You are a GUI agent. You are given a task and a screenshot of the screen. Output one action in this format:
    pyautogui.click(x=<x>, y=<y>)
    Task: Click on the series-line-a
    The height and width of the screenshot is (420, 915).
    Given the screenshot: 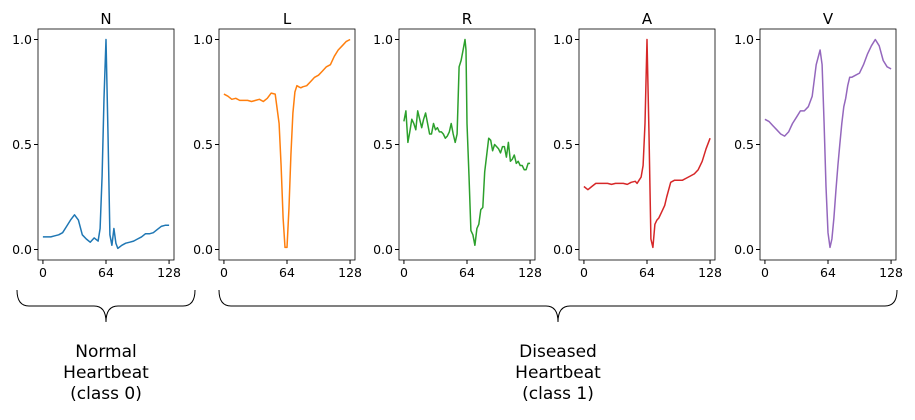 What is the action you would take?
    pyautogui.click(x=647, y=143)
    